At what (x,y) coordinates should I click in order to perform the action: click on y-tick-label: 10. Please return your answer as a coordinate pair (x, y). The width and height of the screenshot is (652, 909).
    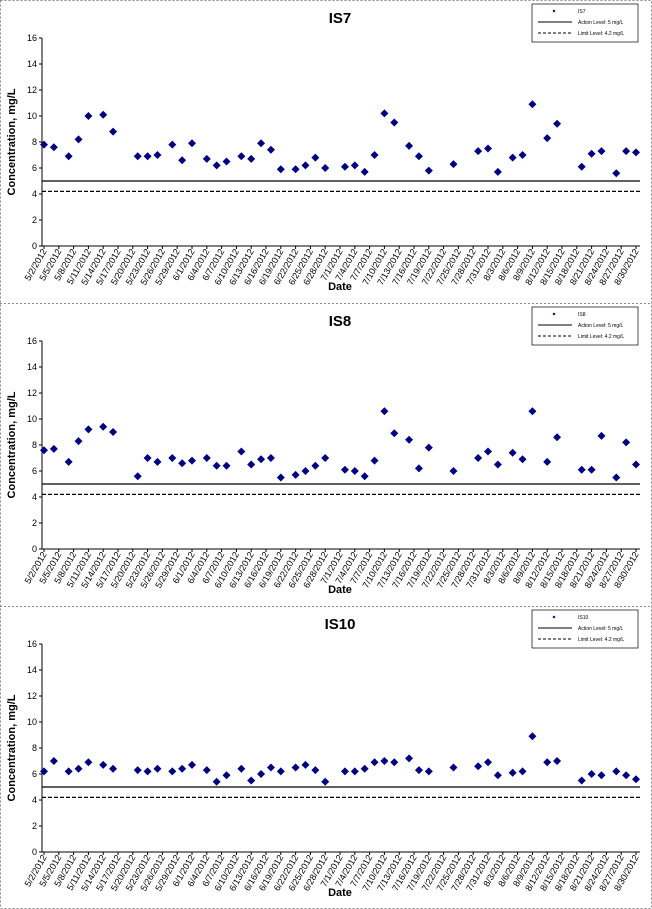
    Looking at the image, I should click on (32, 116).